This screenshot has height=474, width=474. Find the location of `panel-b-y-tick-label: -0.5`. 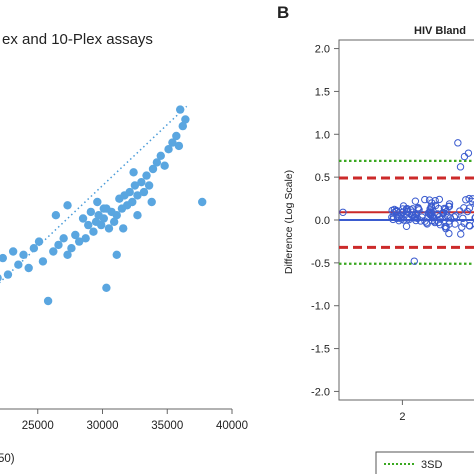

panel-b-y-tick-label: -0.5 is located at coordinates (320, 264).